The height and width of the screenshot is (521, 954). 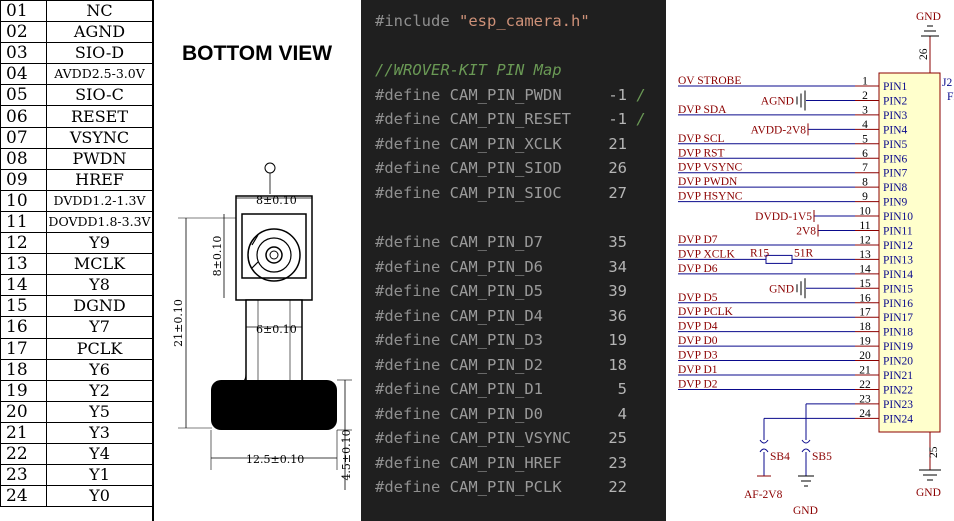 I want to click on lens-inner-ring, so click(x=274, y=255).